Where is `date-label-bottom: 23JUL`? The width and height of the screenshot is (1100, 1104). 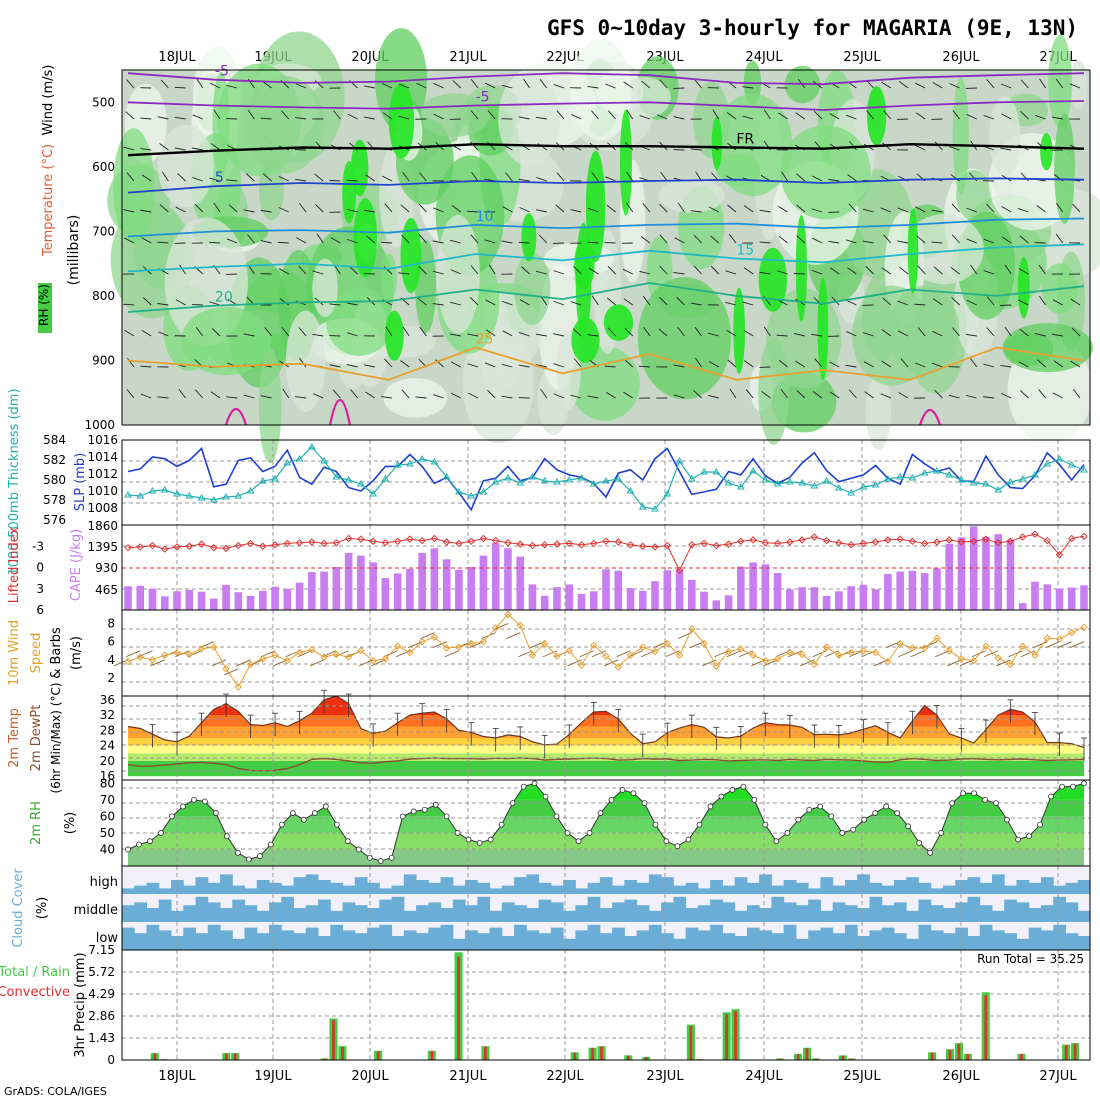
date-label-bottom: 23JUL is located at coordinates (665, 1076).